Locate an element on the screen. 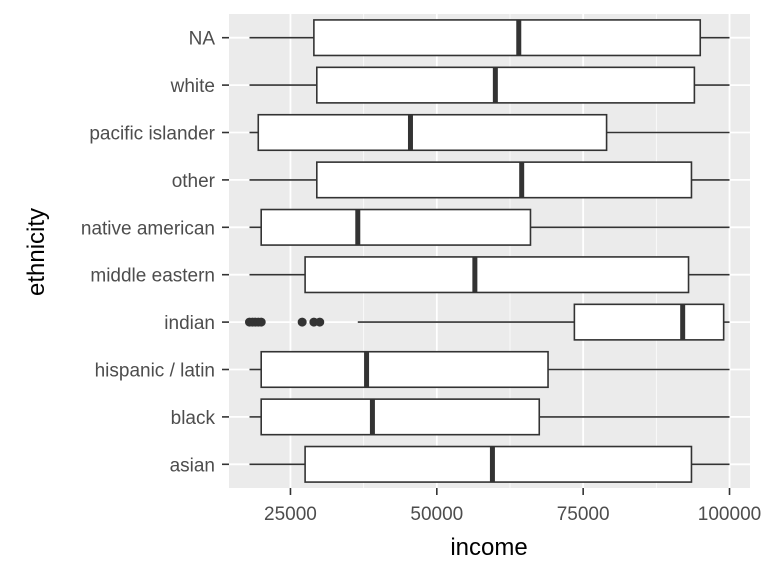 This screenshot has width=768, height=576. x-axis: 25000 50000 75000 100000 is located at coordinates (512, 506).